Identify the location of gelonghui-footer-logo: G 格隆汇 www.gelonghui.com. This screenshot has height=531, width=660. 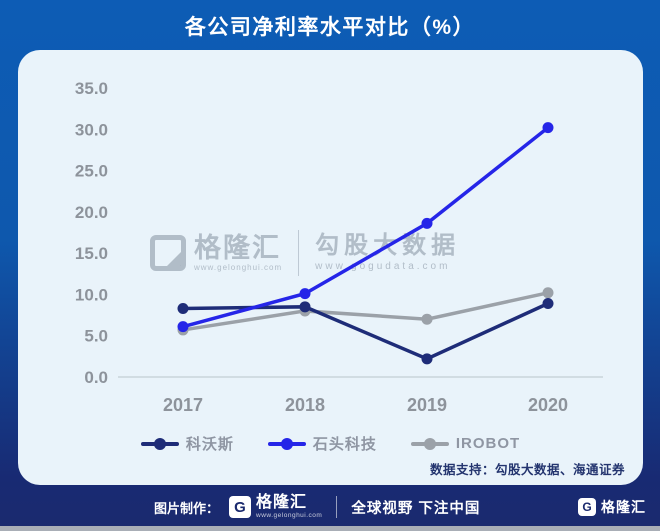
(276, 506).